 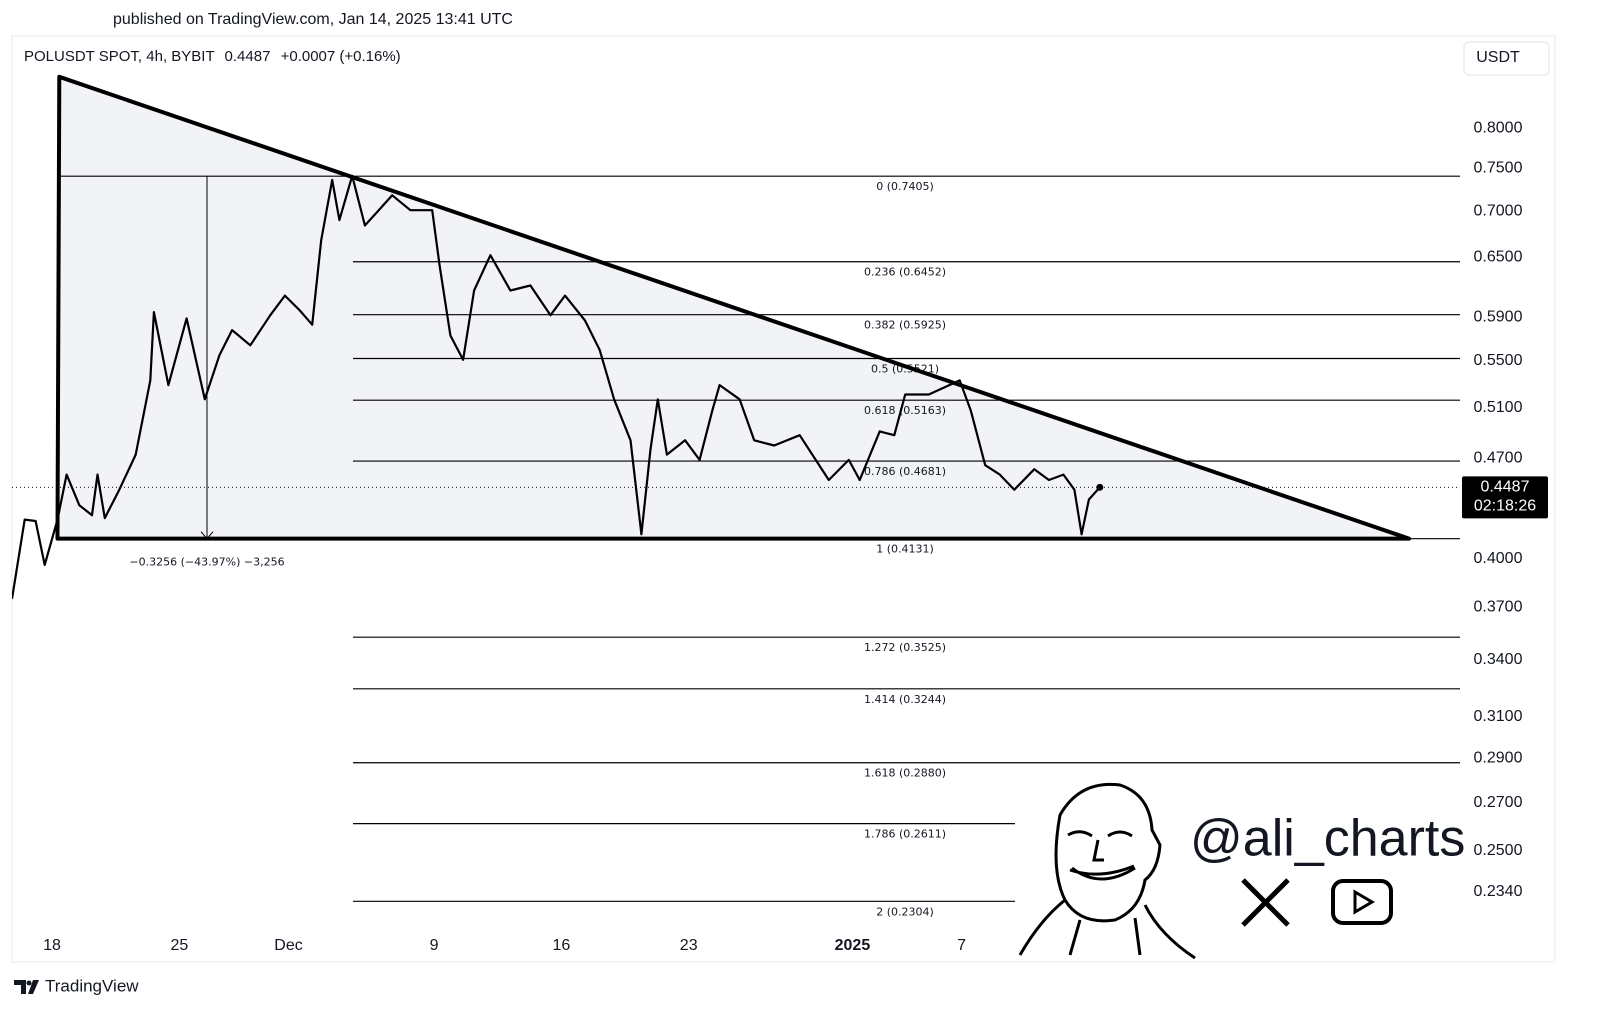 What do you see at coordinates (905, 773) in the screenshot?
I see `fib-label: 1.618 (0.2880)` at bounding box center [905, 773].